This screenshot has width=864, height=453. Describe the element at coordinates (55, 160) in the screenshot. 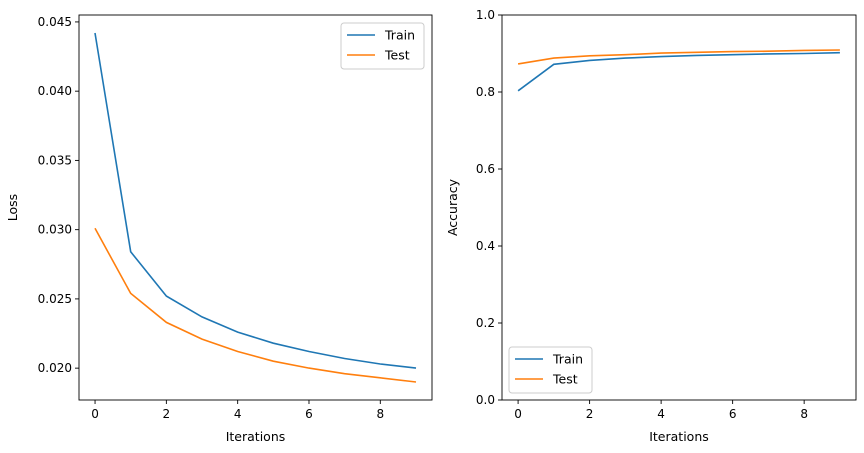

I see `y-tick-label: 0.035` at that location.